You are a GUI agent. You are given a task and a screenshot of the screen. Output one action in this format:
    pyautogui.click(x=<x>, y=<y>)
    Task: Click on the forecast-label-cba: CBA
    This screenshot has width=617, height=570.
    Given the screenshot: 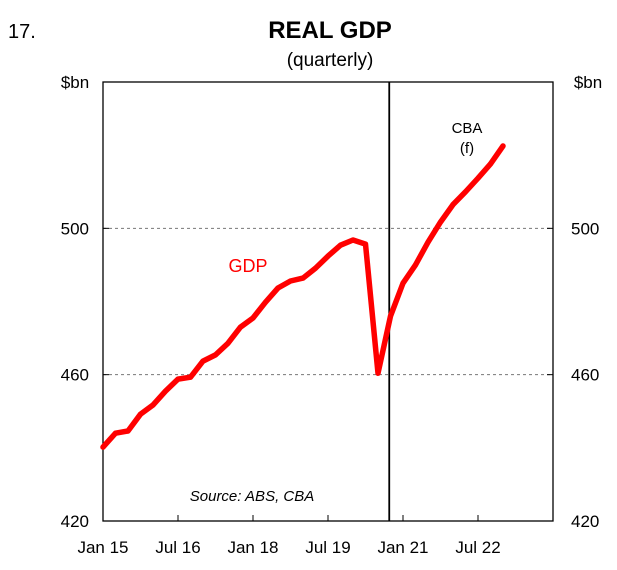 What is the action you would take?
    pyautogui.click(x=467, y=128)
    